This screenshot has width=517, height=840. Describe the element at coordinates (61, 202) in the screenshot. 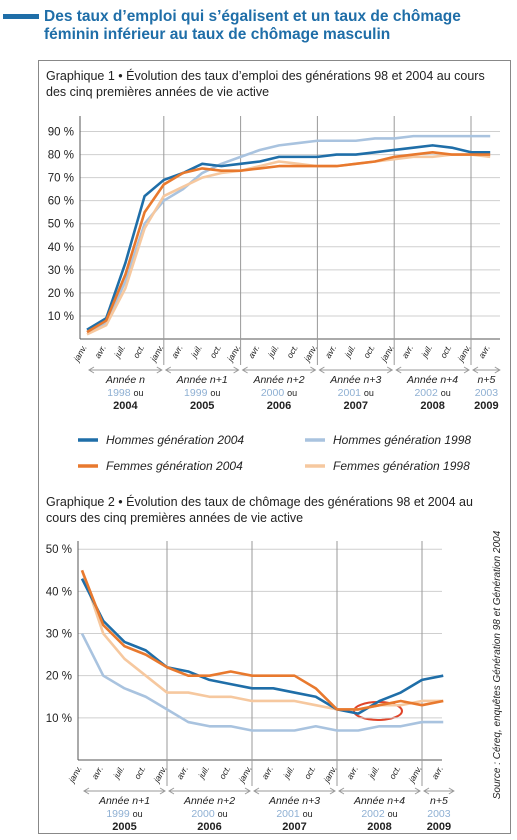

I see `y-tick-label: 60 %` at that location.